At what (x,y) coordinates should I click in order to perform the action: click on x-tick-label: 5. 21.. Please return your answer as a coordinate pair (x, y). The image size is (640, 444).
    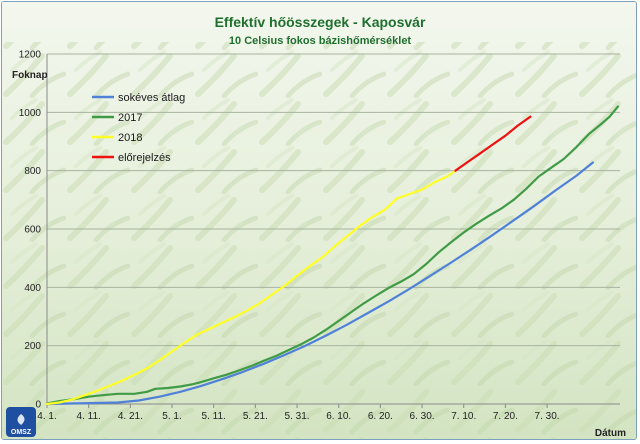
    Looking at the image, I should click on (255, 416).